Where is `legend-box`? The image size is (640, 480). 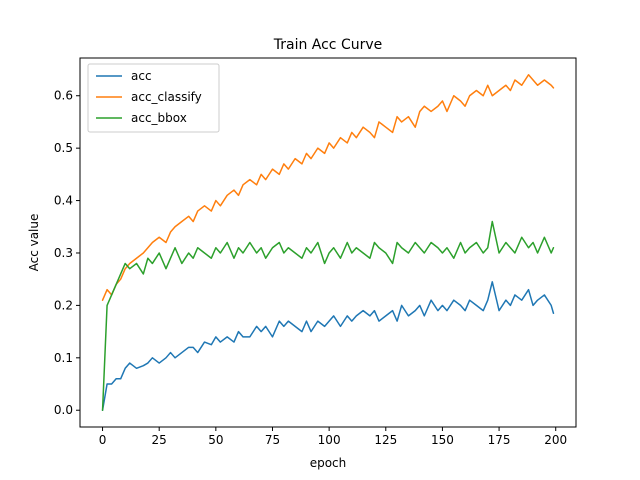
legend-box is located at coordinates (153, 98).